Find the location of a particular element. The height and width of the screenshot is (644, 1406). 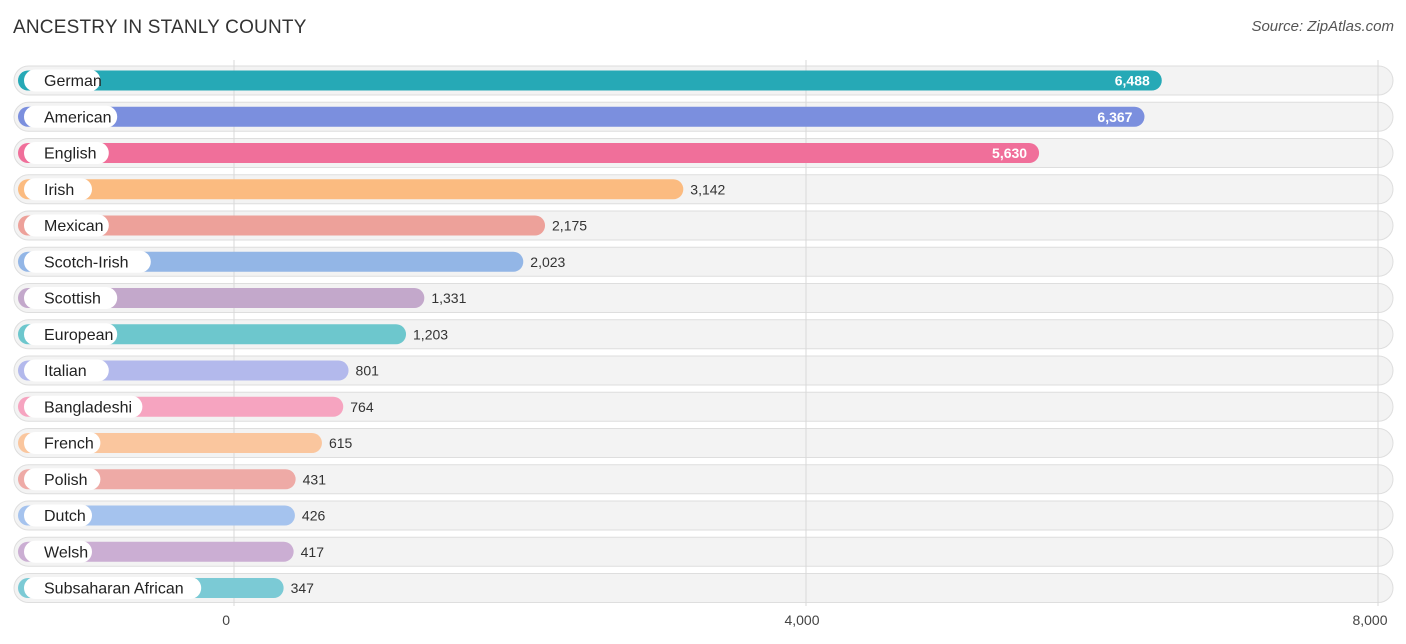

value-label: 5,630 is located at coordinates (1009, 153).